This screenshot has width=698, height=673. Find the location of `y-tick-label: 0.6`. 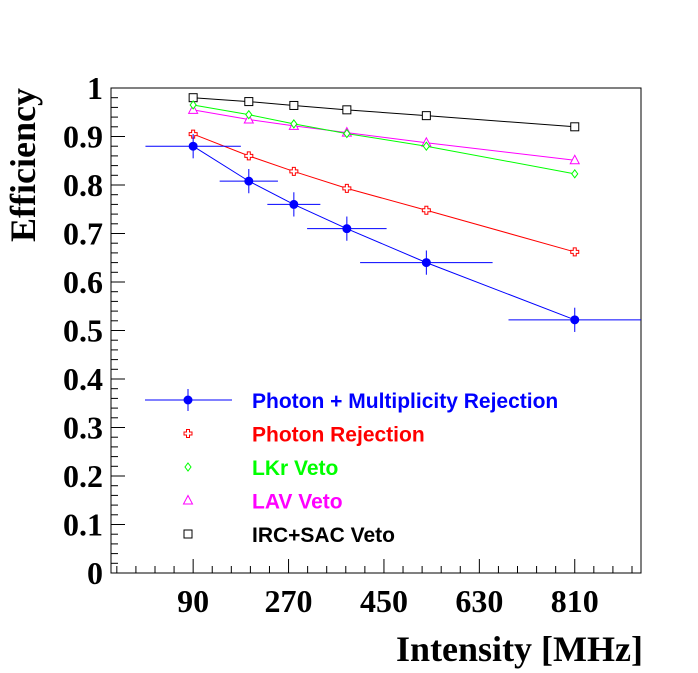

y-tick-label: 0.6 is located at coordinates (83, 282).